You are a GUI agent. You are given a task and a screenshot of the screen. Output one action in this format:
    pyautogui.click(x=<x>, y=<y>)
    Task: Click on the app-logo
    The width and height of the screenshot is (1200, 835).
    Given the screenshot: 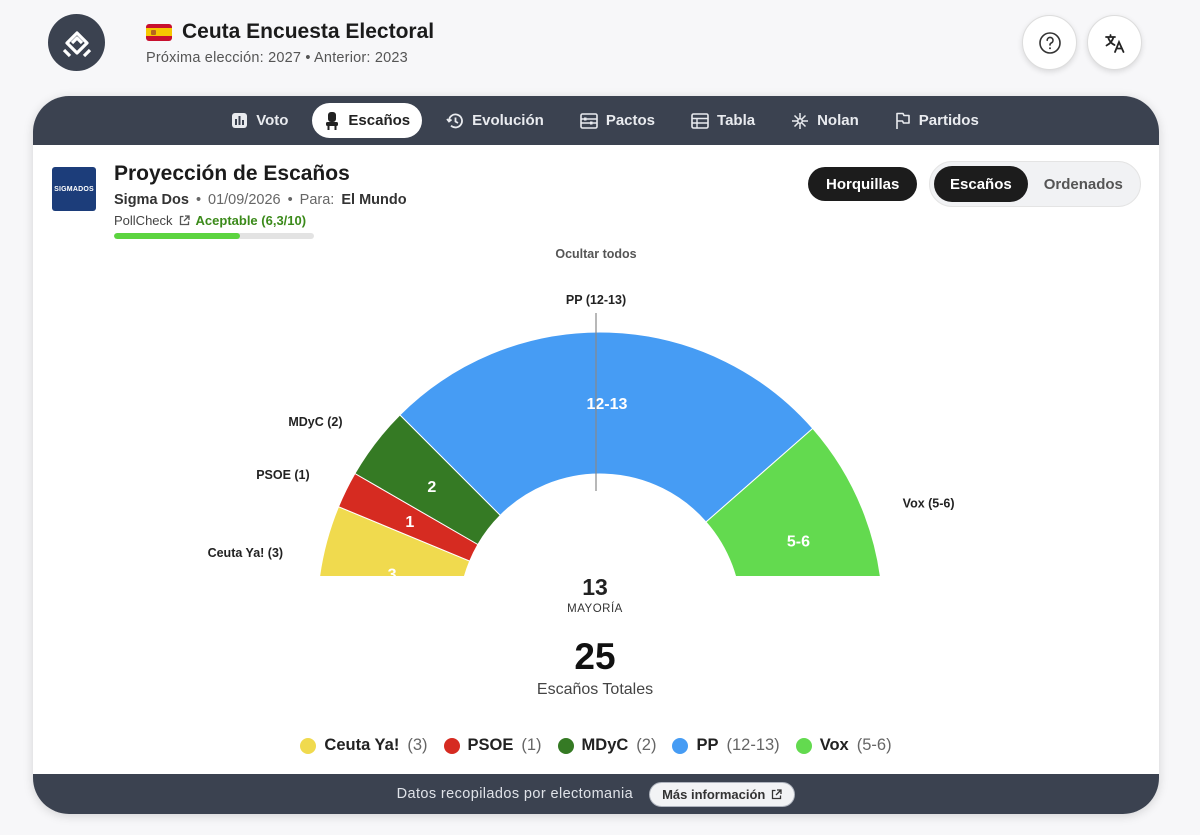 What is the action you would take?
    pyautogui.click(x=76, y=42)
    